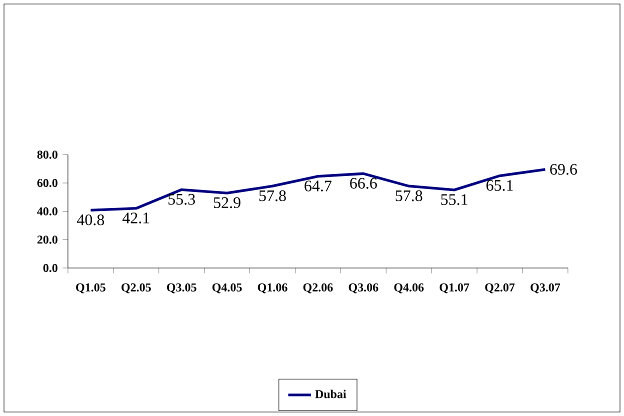 This screenshot has width=624, height=416. What do you see at coordinates (181, 199) in the screenshot?
I see `data-label: 55.3` at bounding box center [181, 199].